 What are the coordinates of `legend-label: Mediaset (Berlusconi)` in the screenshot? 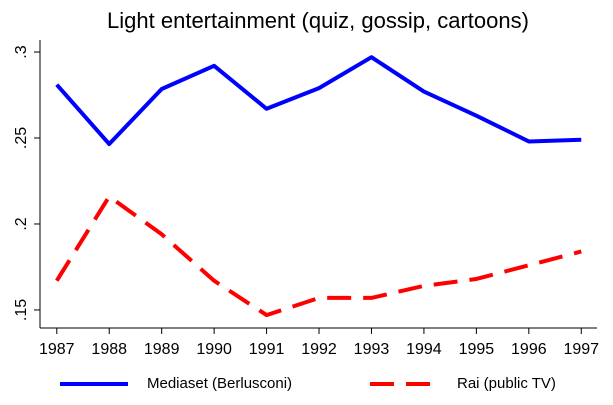 It's located at (219, 383).